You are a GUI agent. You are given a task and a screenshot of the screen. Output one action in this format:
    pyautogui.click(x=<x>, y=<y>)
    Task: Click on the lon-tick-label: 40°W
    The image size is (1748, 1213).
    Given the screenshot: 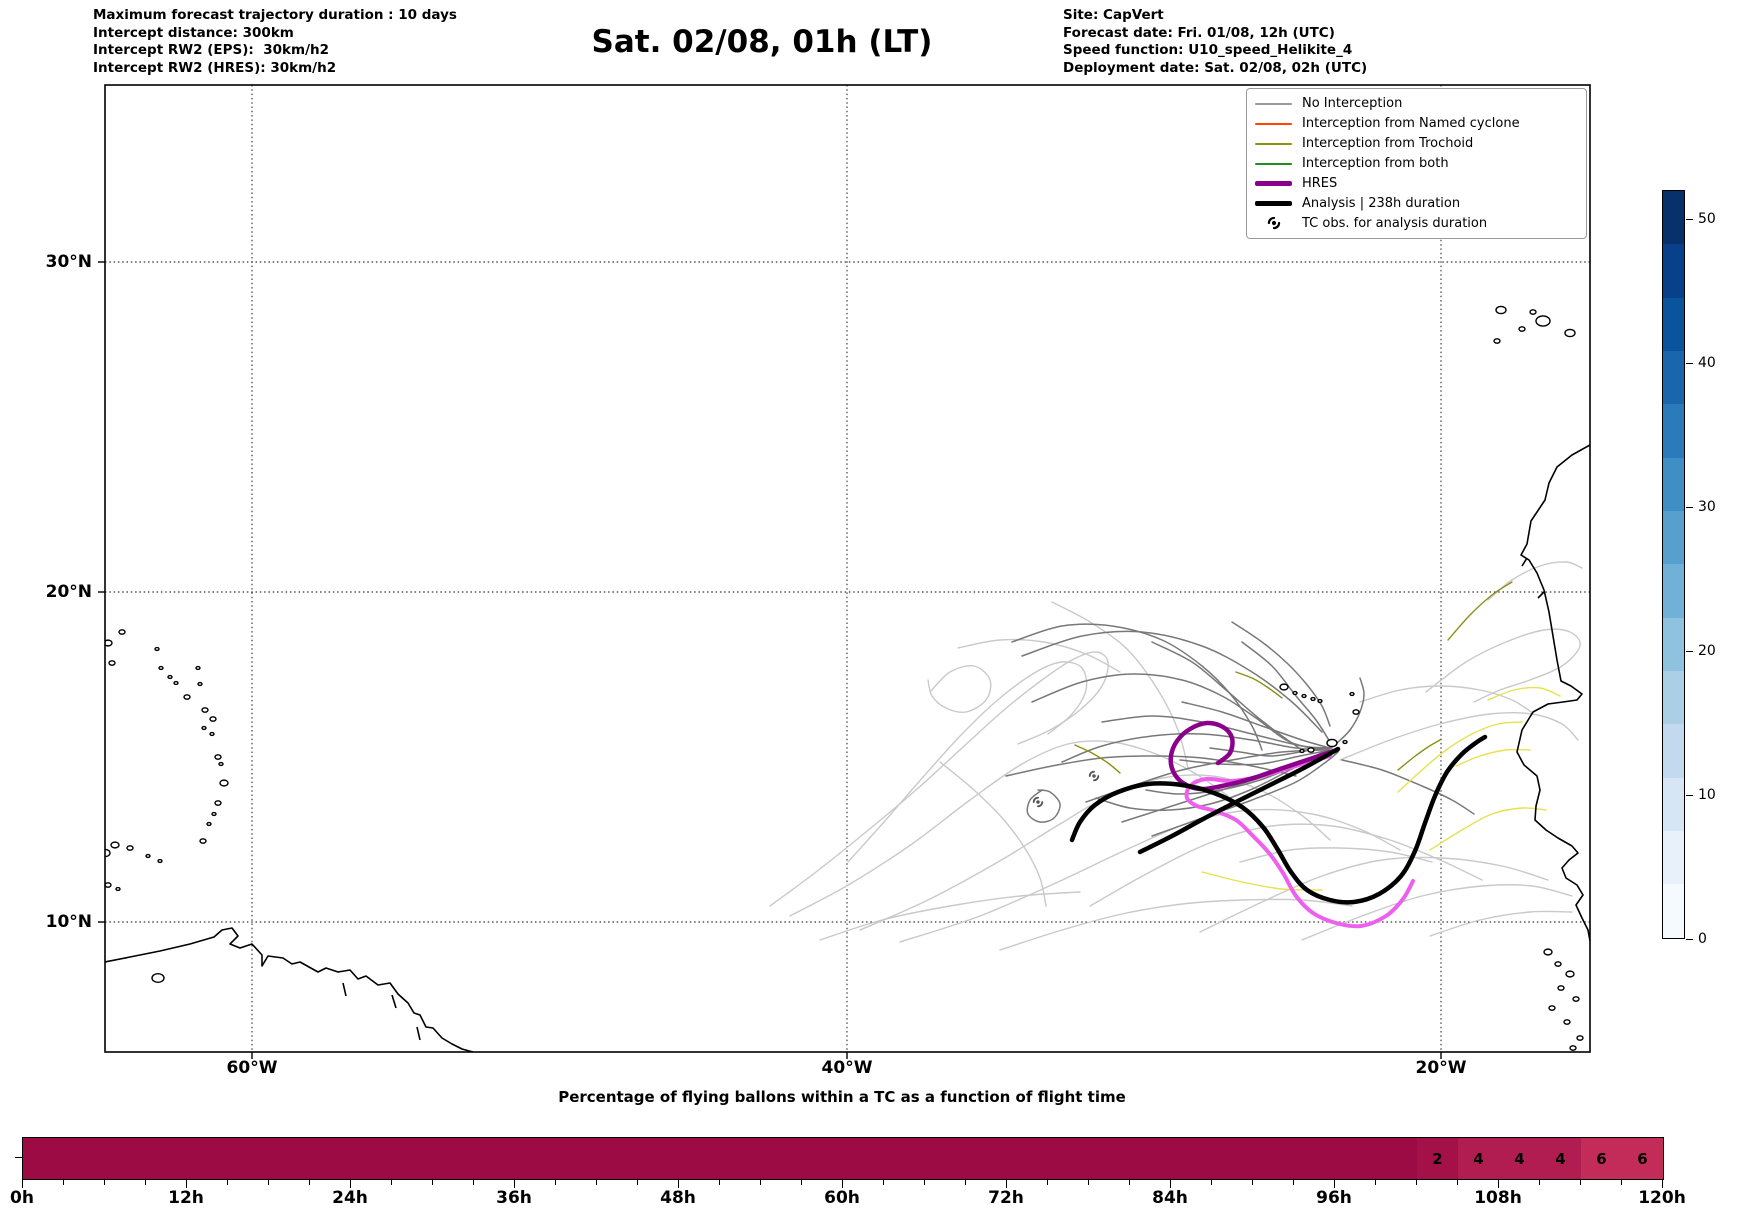 What is the action you would take?
    pyautogui.click(x=847, y=1068)
    